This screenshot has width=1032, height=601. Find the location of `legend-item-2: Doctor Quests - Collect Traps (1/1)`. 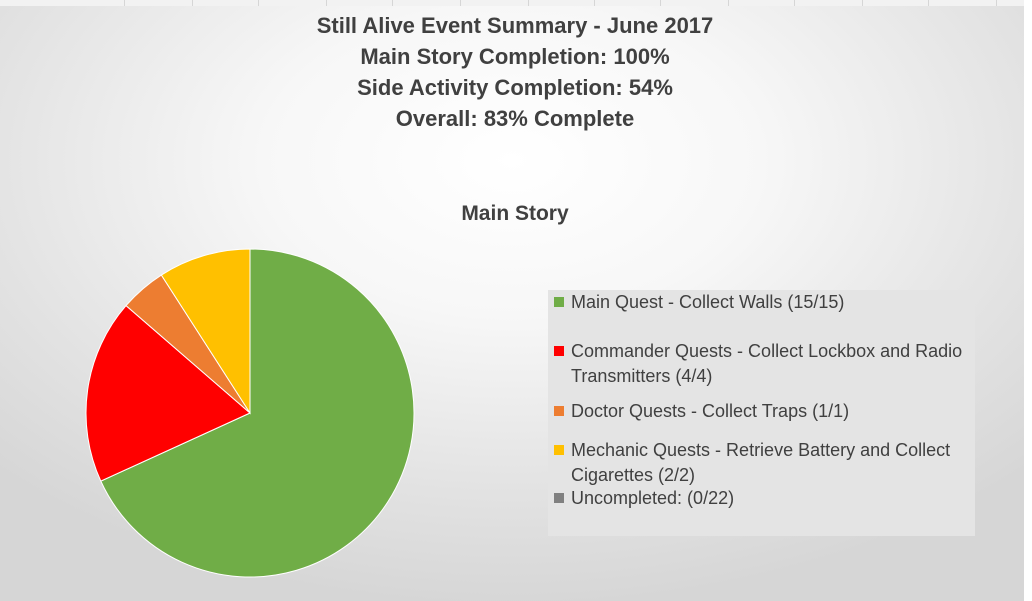

legend-item-2: Doctor Quests - Collect Traps (1/1) is located at coordinates (763, 411).